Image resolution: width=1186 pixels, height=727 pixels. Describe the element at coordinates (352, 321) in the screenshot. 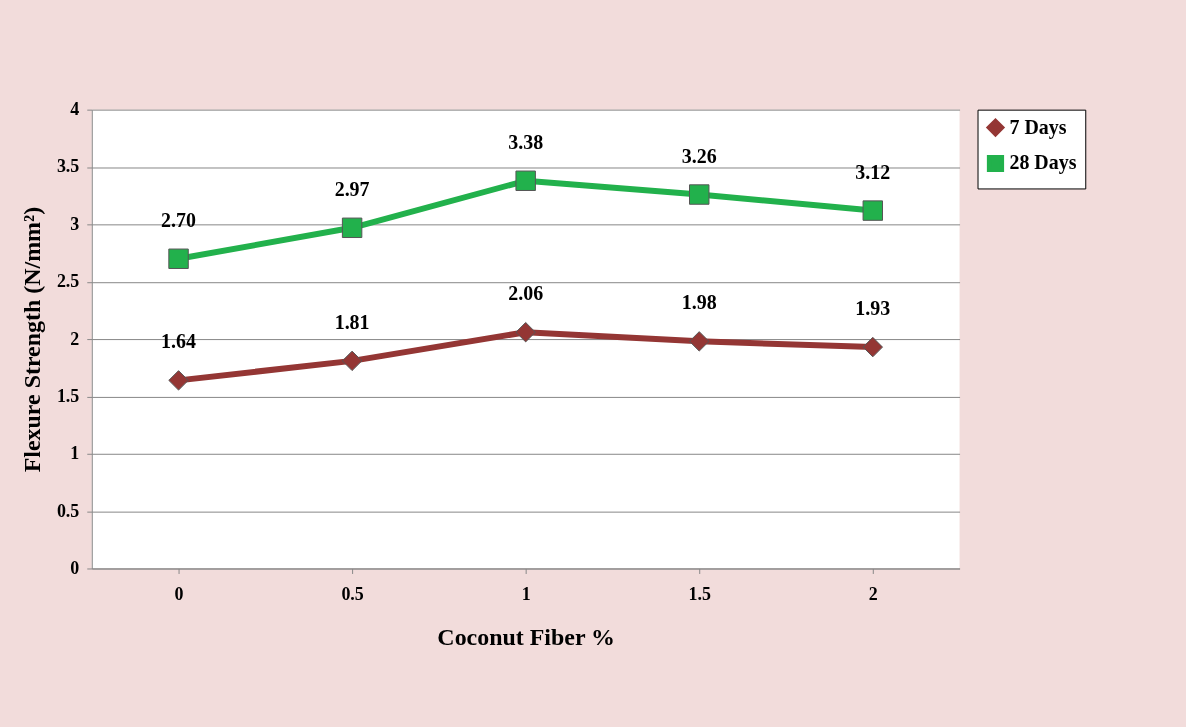

I see `data-label: 1.81` at that location.